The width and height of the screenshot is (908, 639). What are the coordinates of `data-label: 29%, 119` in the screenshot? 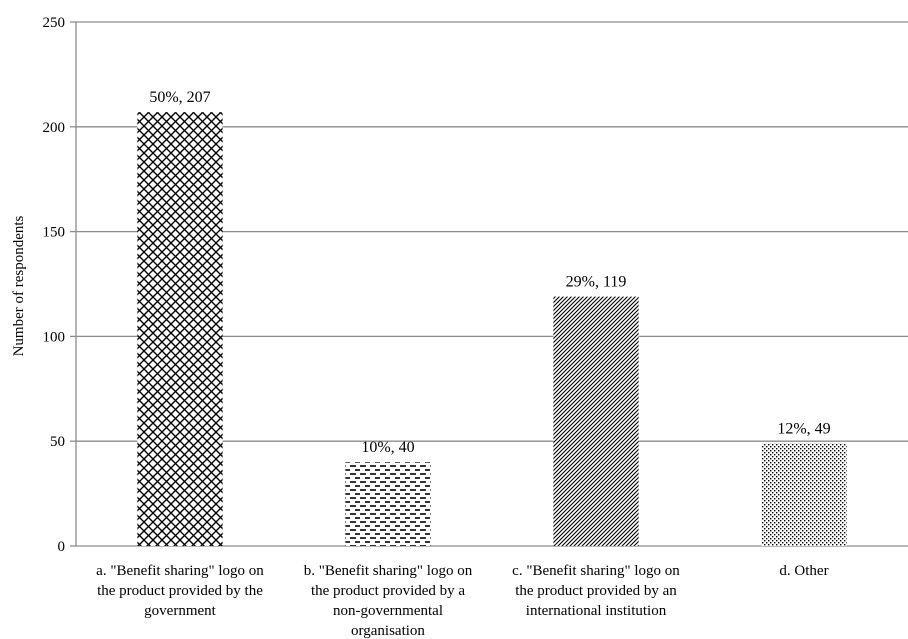 It's located at (596, 282).